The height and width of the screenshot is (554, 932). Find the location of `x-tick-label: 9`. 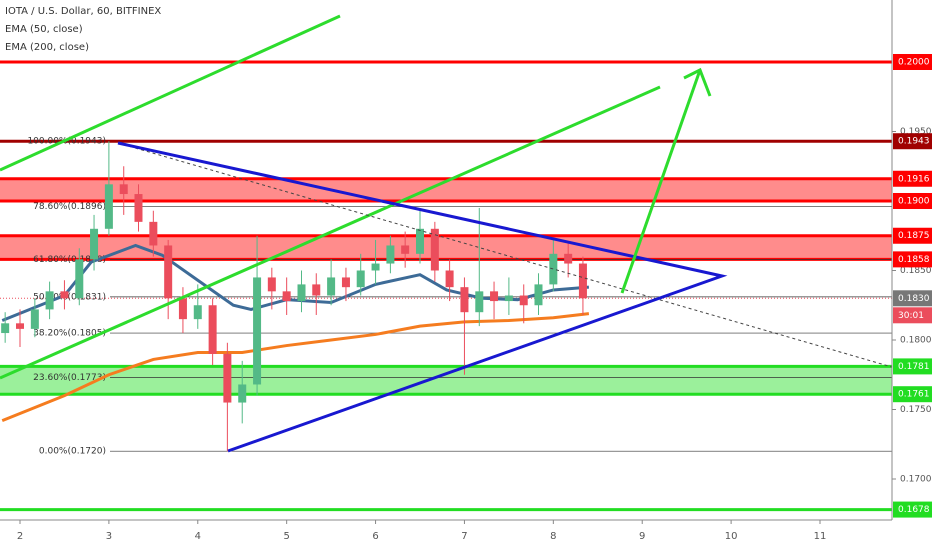

x-tick-label: 9 is located at coordinates (642, 536).